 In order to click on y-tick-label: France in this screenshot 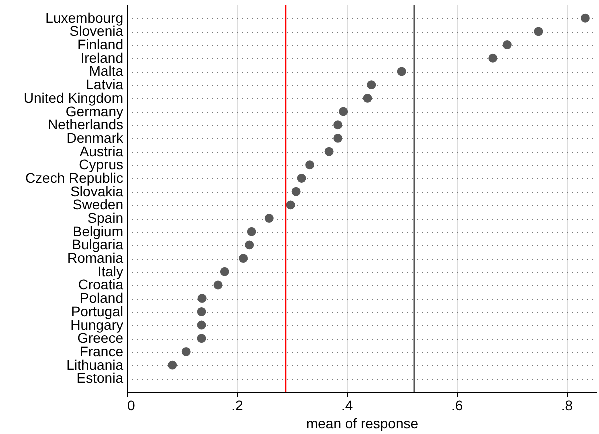, I will do `click(102, 351)`.